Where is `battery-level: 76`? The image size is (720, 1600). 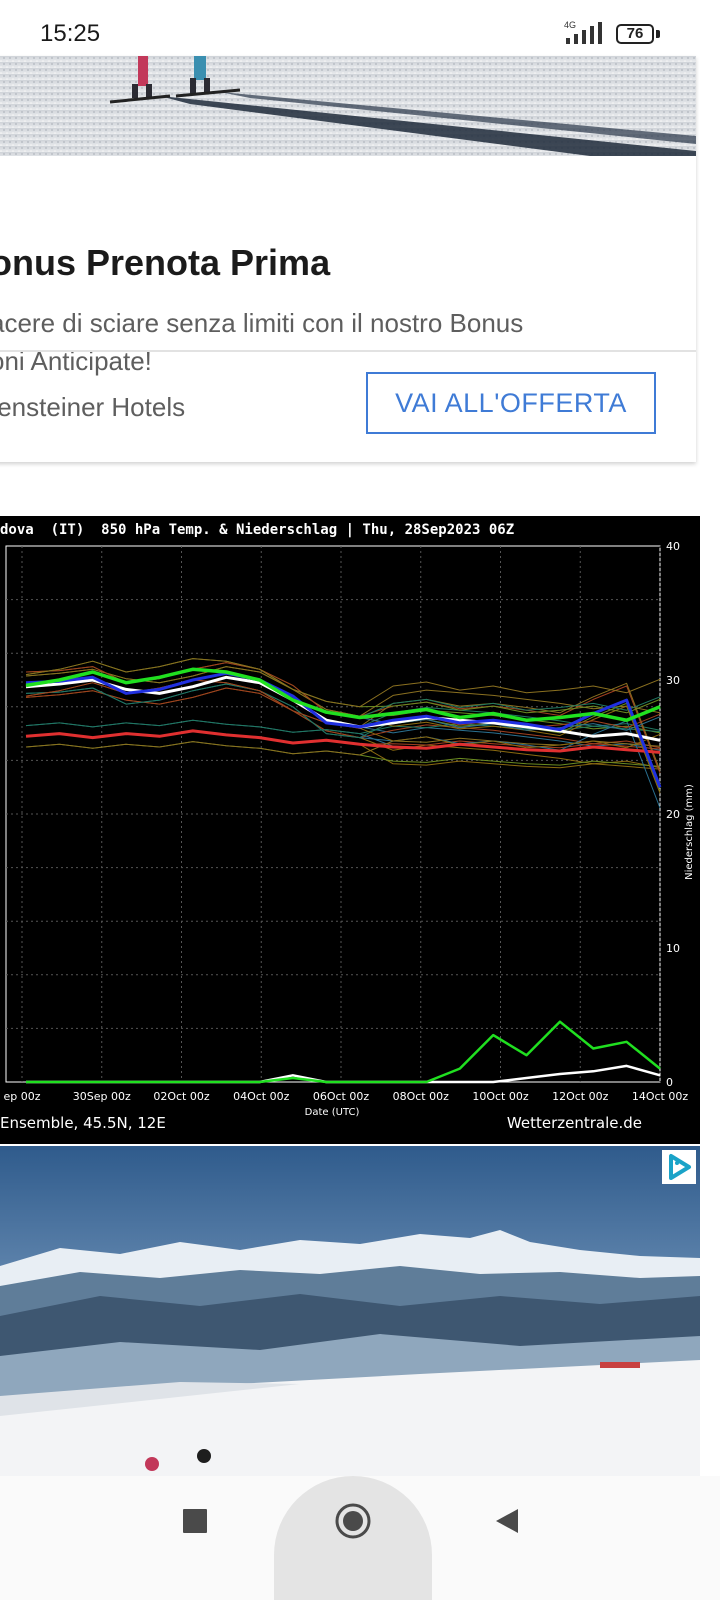 battery-level: 76 is located at coordinates (635, 33).